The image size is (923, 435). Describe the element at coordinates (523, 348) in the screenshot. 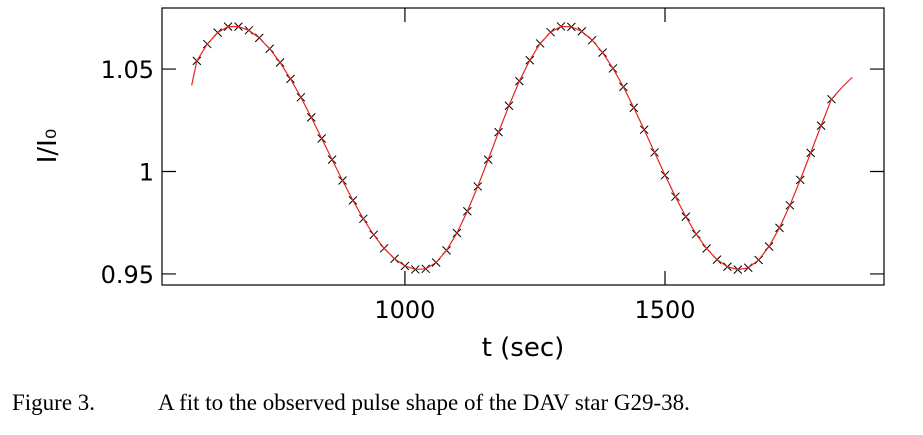

I see `x-axis-label: t (sec)` at that location.